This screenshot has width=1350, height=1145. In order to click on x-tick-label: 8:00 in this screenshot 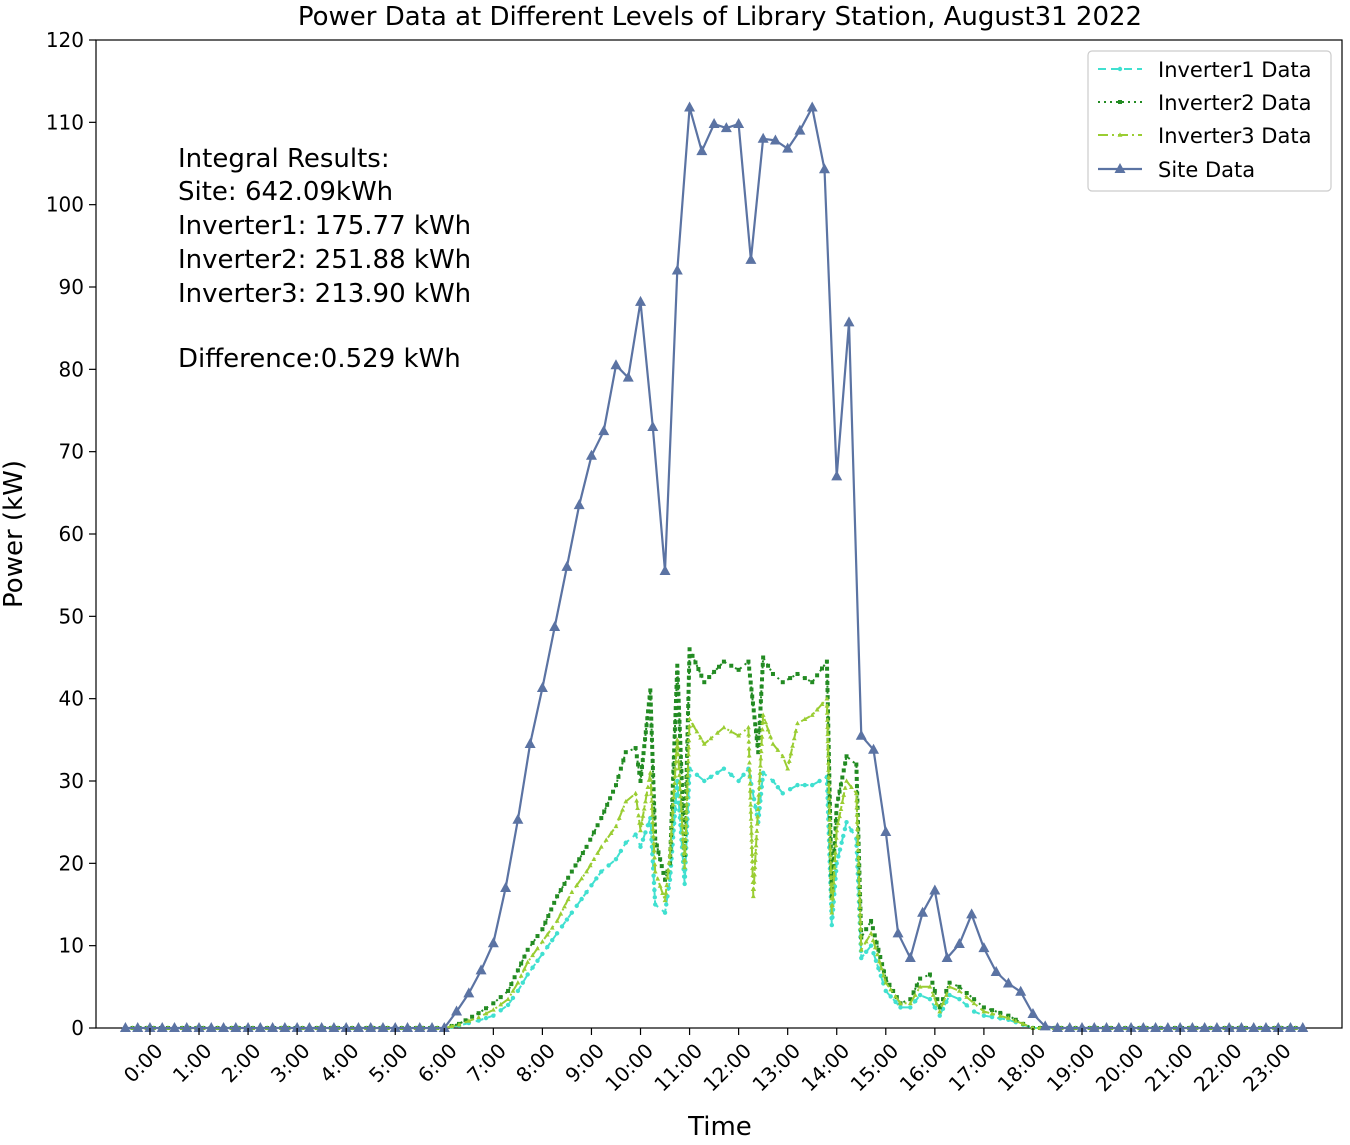, I will do `click(535, 1063)`.